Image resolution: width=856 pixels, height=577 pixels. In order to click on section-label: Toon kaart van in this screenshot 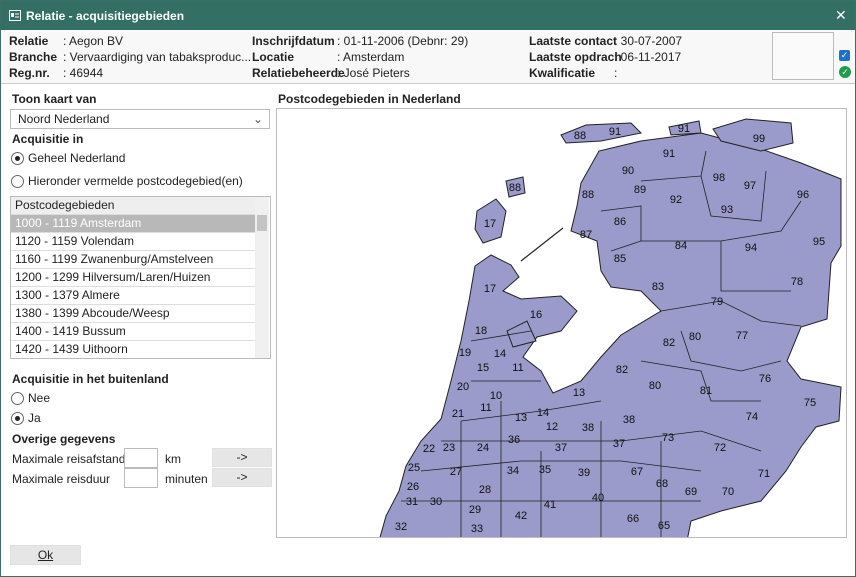, I will do `click(54, 99)`.